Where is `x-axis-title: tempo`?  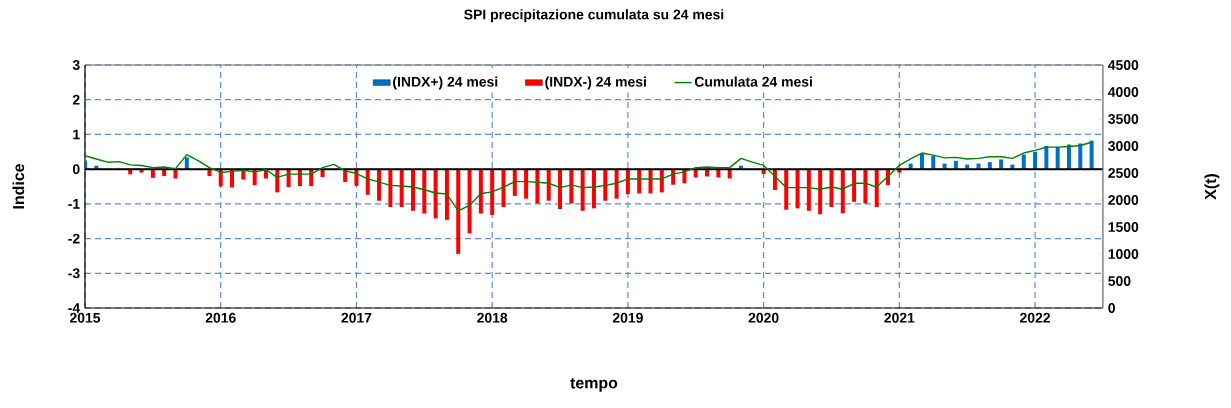 x-axis-title: tempo is located at coordinates (594, 384).